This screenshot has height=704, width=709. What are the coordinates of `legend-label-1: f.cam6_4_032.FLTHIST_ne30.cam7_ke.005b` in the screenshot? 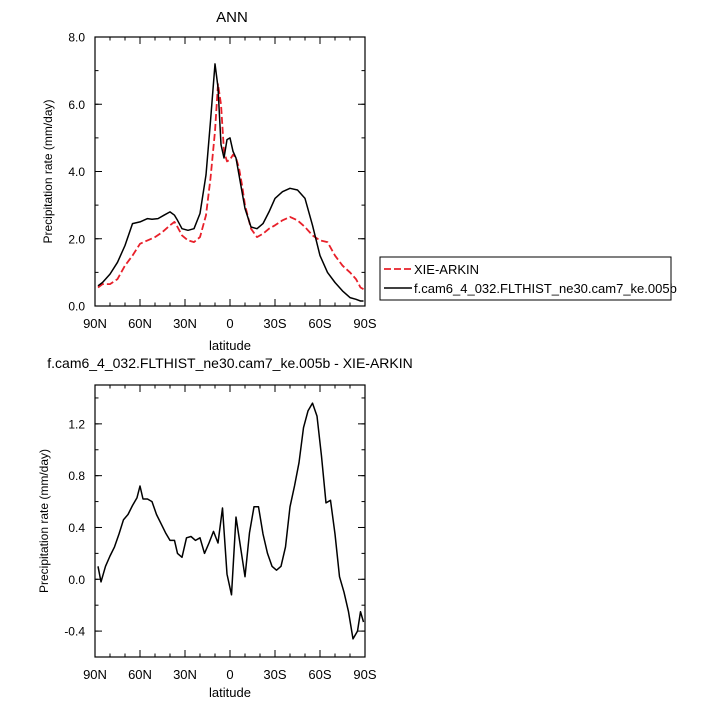 It's located at (545, 288).